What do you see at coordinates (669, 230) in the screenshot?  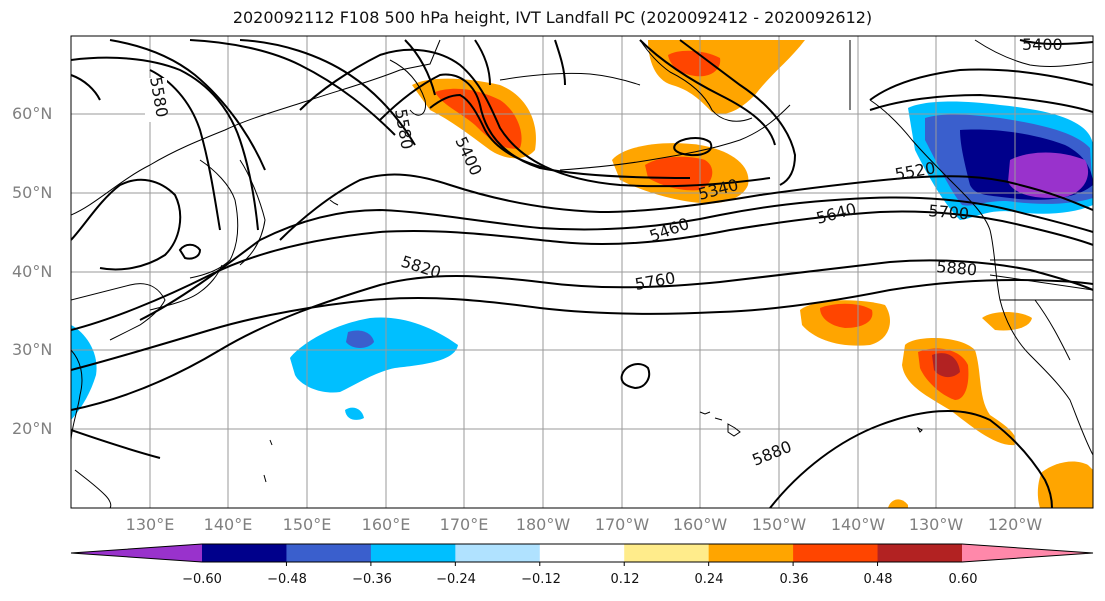 I see `contour-label-5460: 5460` at bounding box center [669, 230].